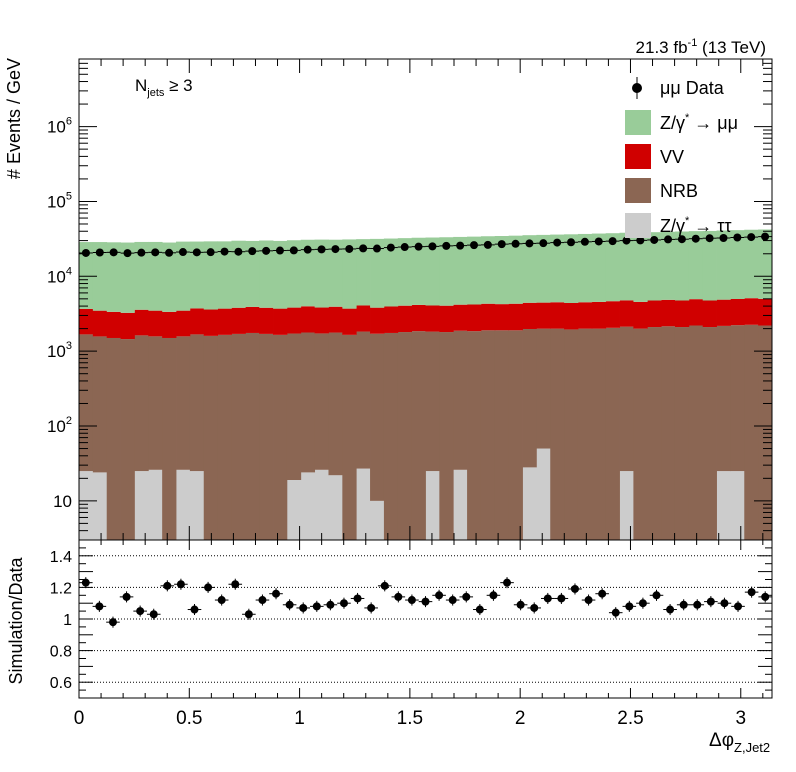 The height and width of the screenshot is (772, 796). I want to click on y-tick-label-1: 10², so click(59, 425).